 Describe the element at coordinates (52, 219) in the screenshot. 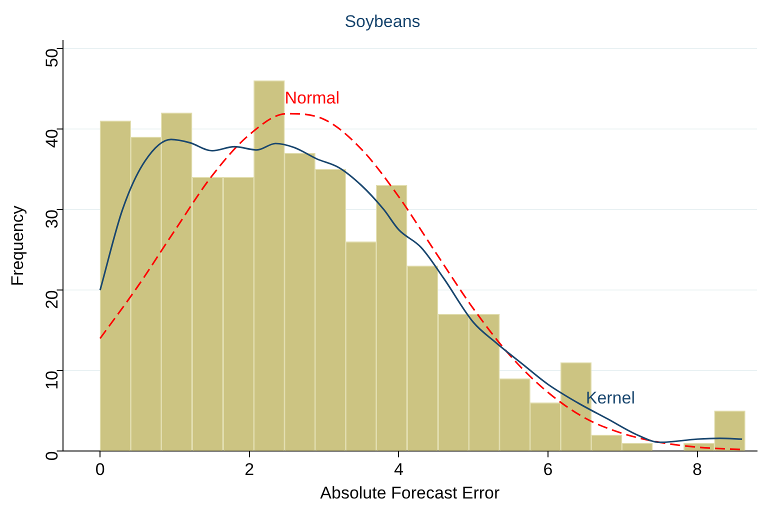

I see `y-tick-label: 30` at that location.